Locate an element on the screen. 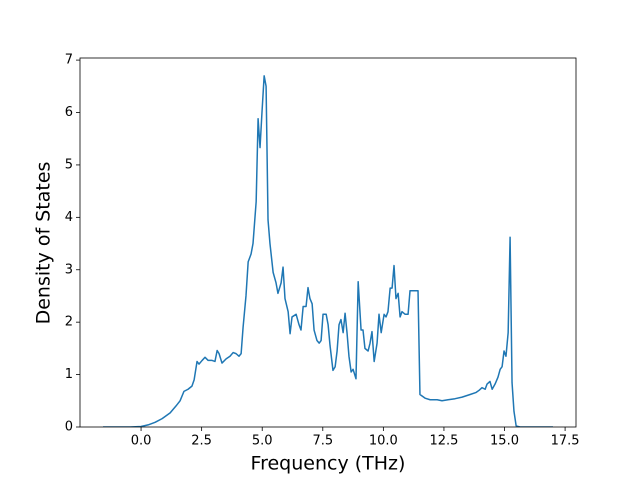 Image resolution: width=640 pixels, height=480 pixels. x-tick-label: 15.0 is located at coordinates (504, 441).